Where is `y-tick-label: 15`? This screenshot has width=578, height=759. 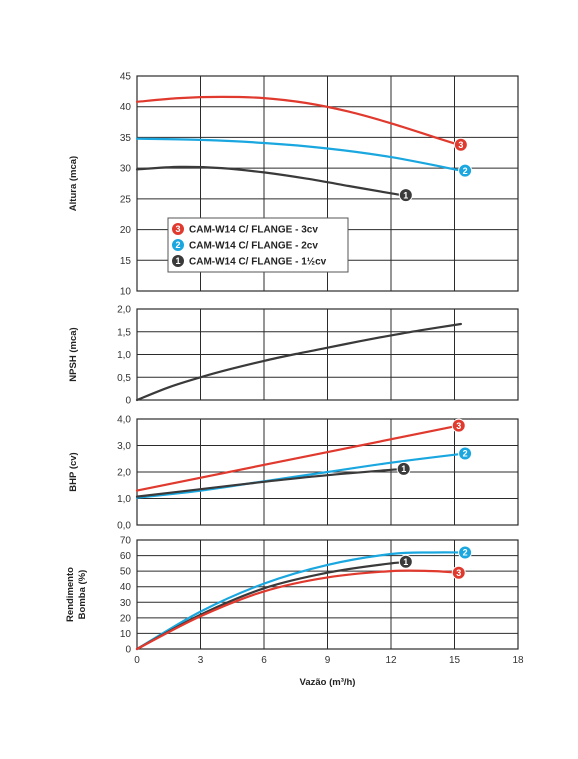
y-tick-label: 15 is located at coordinates (126, 261).